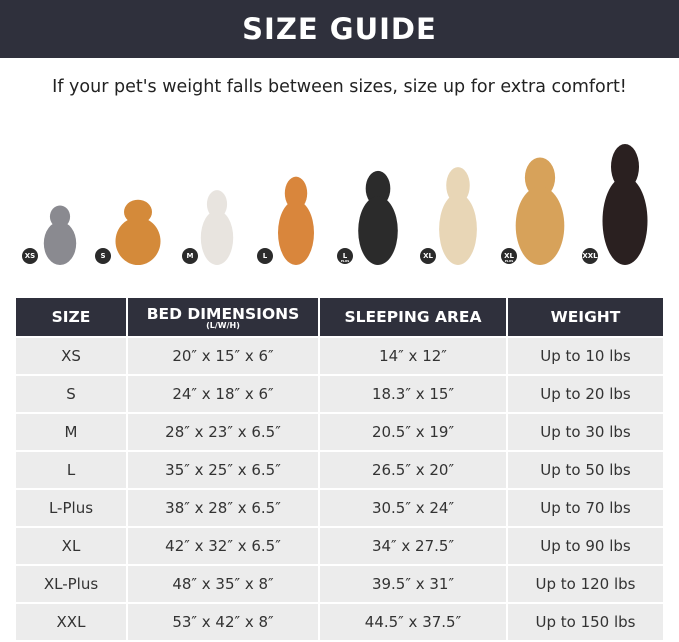 Image resolution: width=679 pixels, height=642 pixels. I want to click on cell-weight: Up to 20 lbs, so click(585, 394).